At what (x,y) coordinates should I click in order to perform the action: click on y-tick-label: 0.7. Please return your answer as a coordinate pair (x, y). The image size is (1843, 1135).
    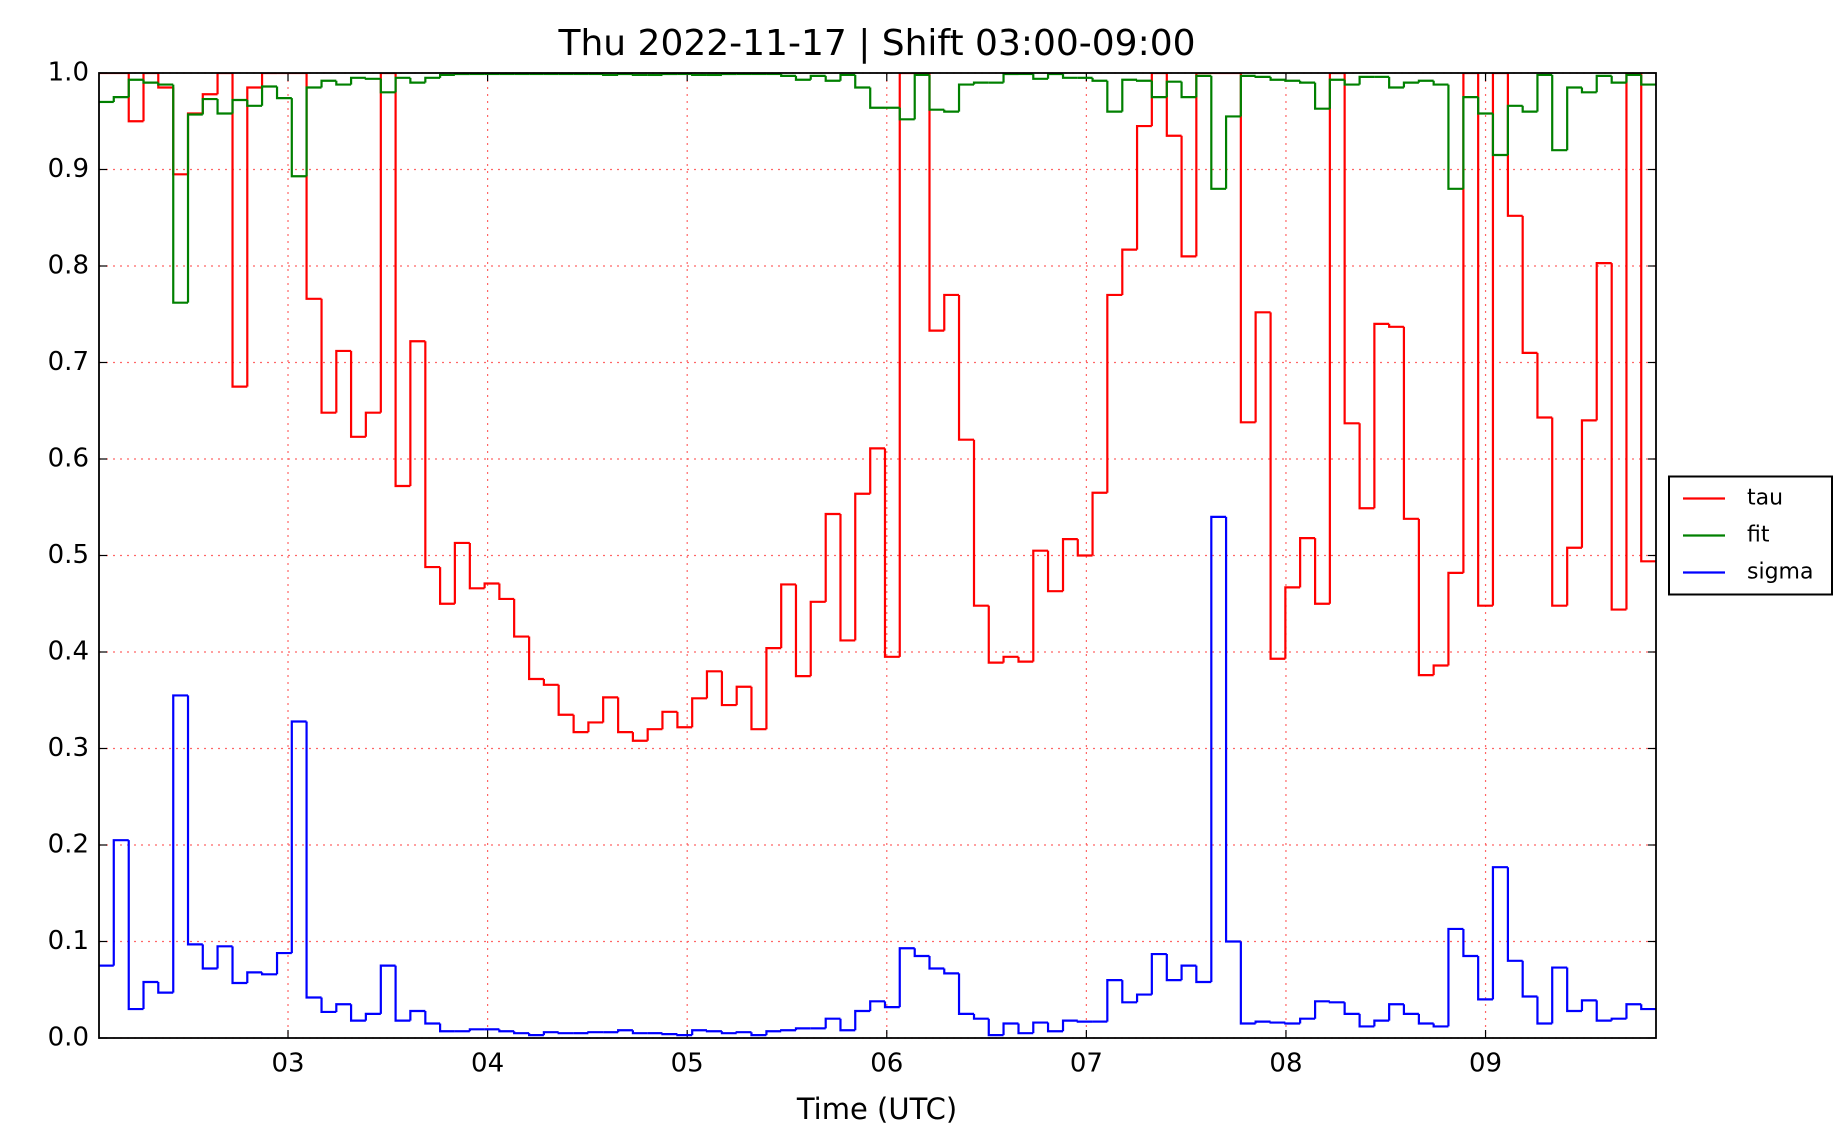
    Looking at the image, I should click on (68, 362).